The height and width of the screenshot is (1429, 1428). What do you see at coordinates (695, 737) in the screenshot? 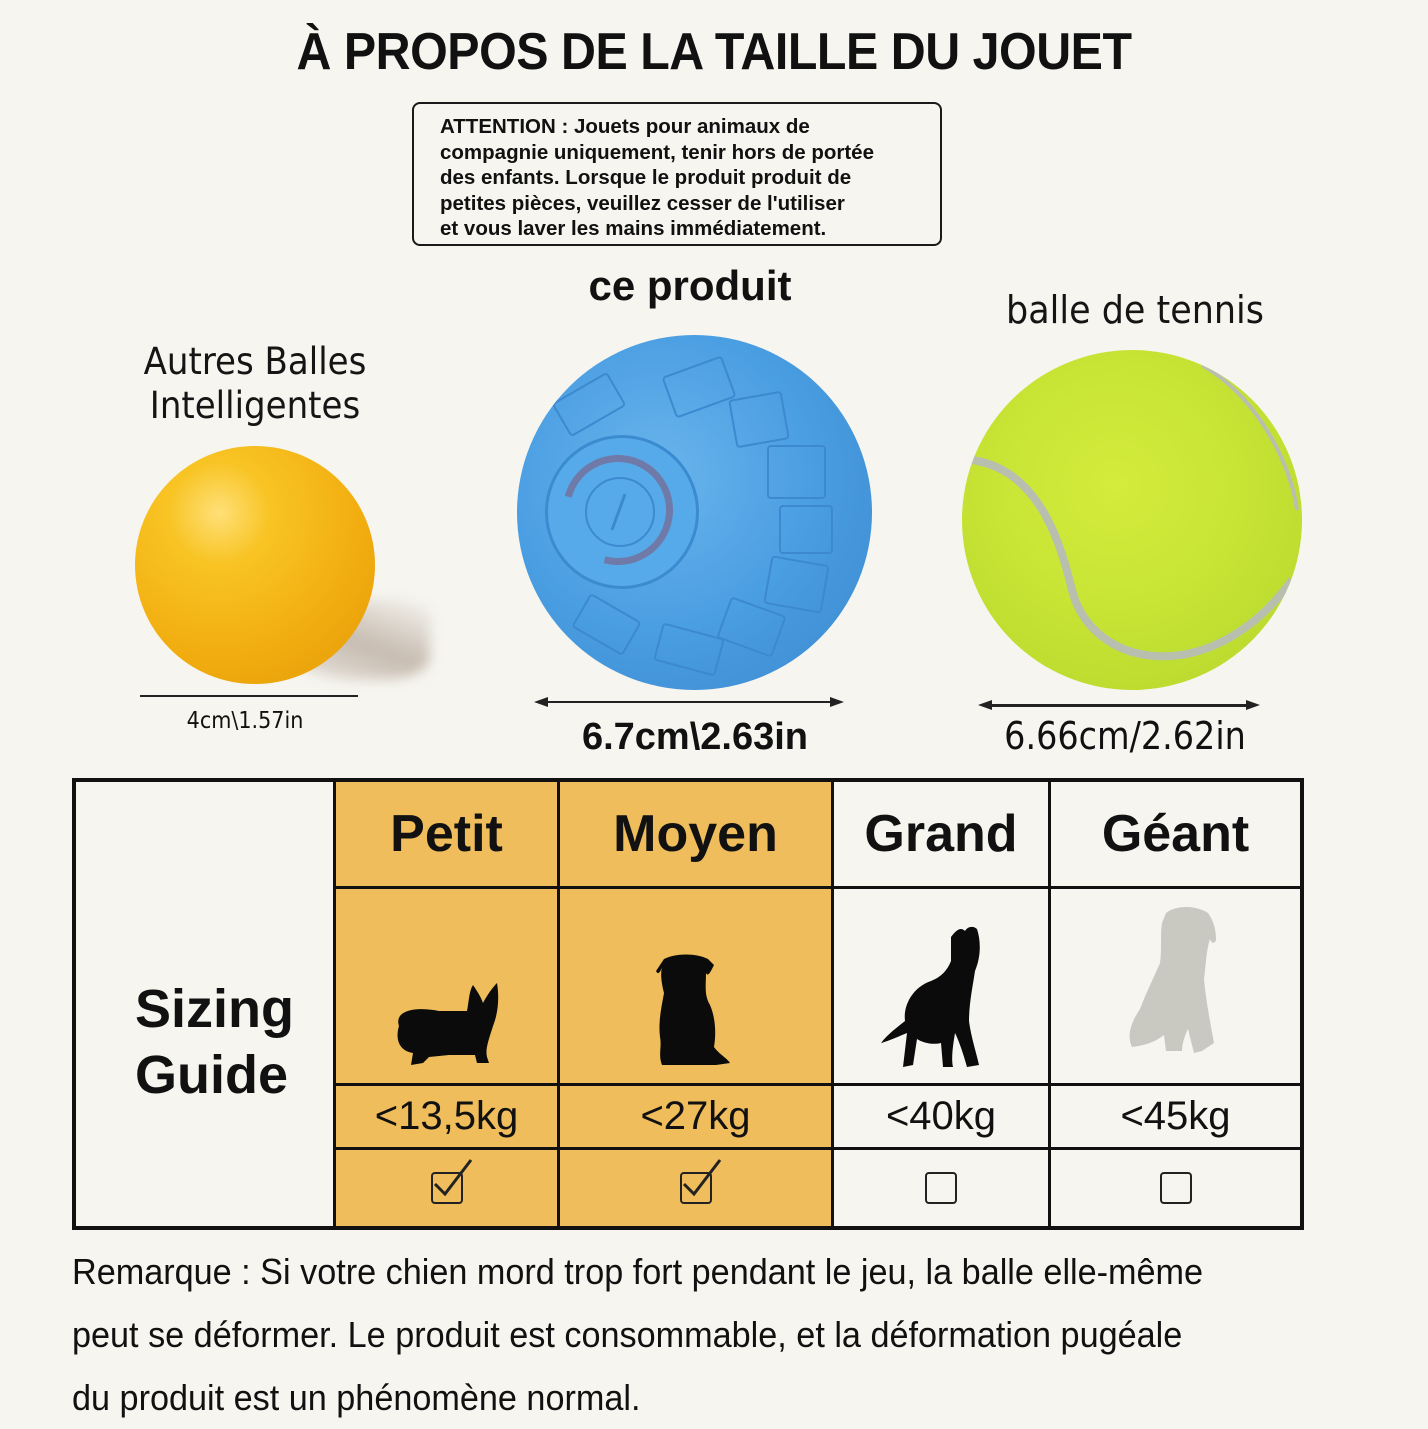
I see `product-dimension: 6.7cm\2.63in` at bounding box center [695, 737].